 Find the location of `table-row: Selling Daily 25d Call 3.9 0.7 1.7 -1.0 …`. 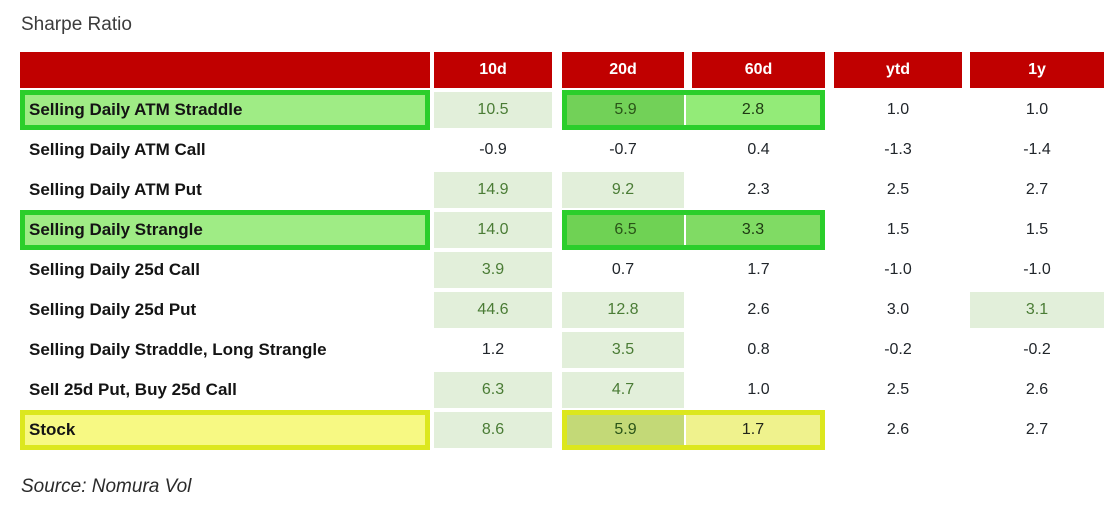

table-row: Selling Daily 25d Call 3.9 0.7 1.7 -1.0 … is located at coordinates (562, 270).